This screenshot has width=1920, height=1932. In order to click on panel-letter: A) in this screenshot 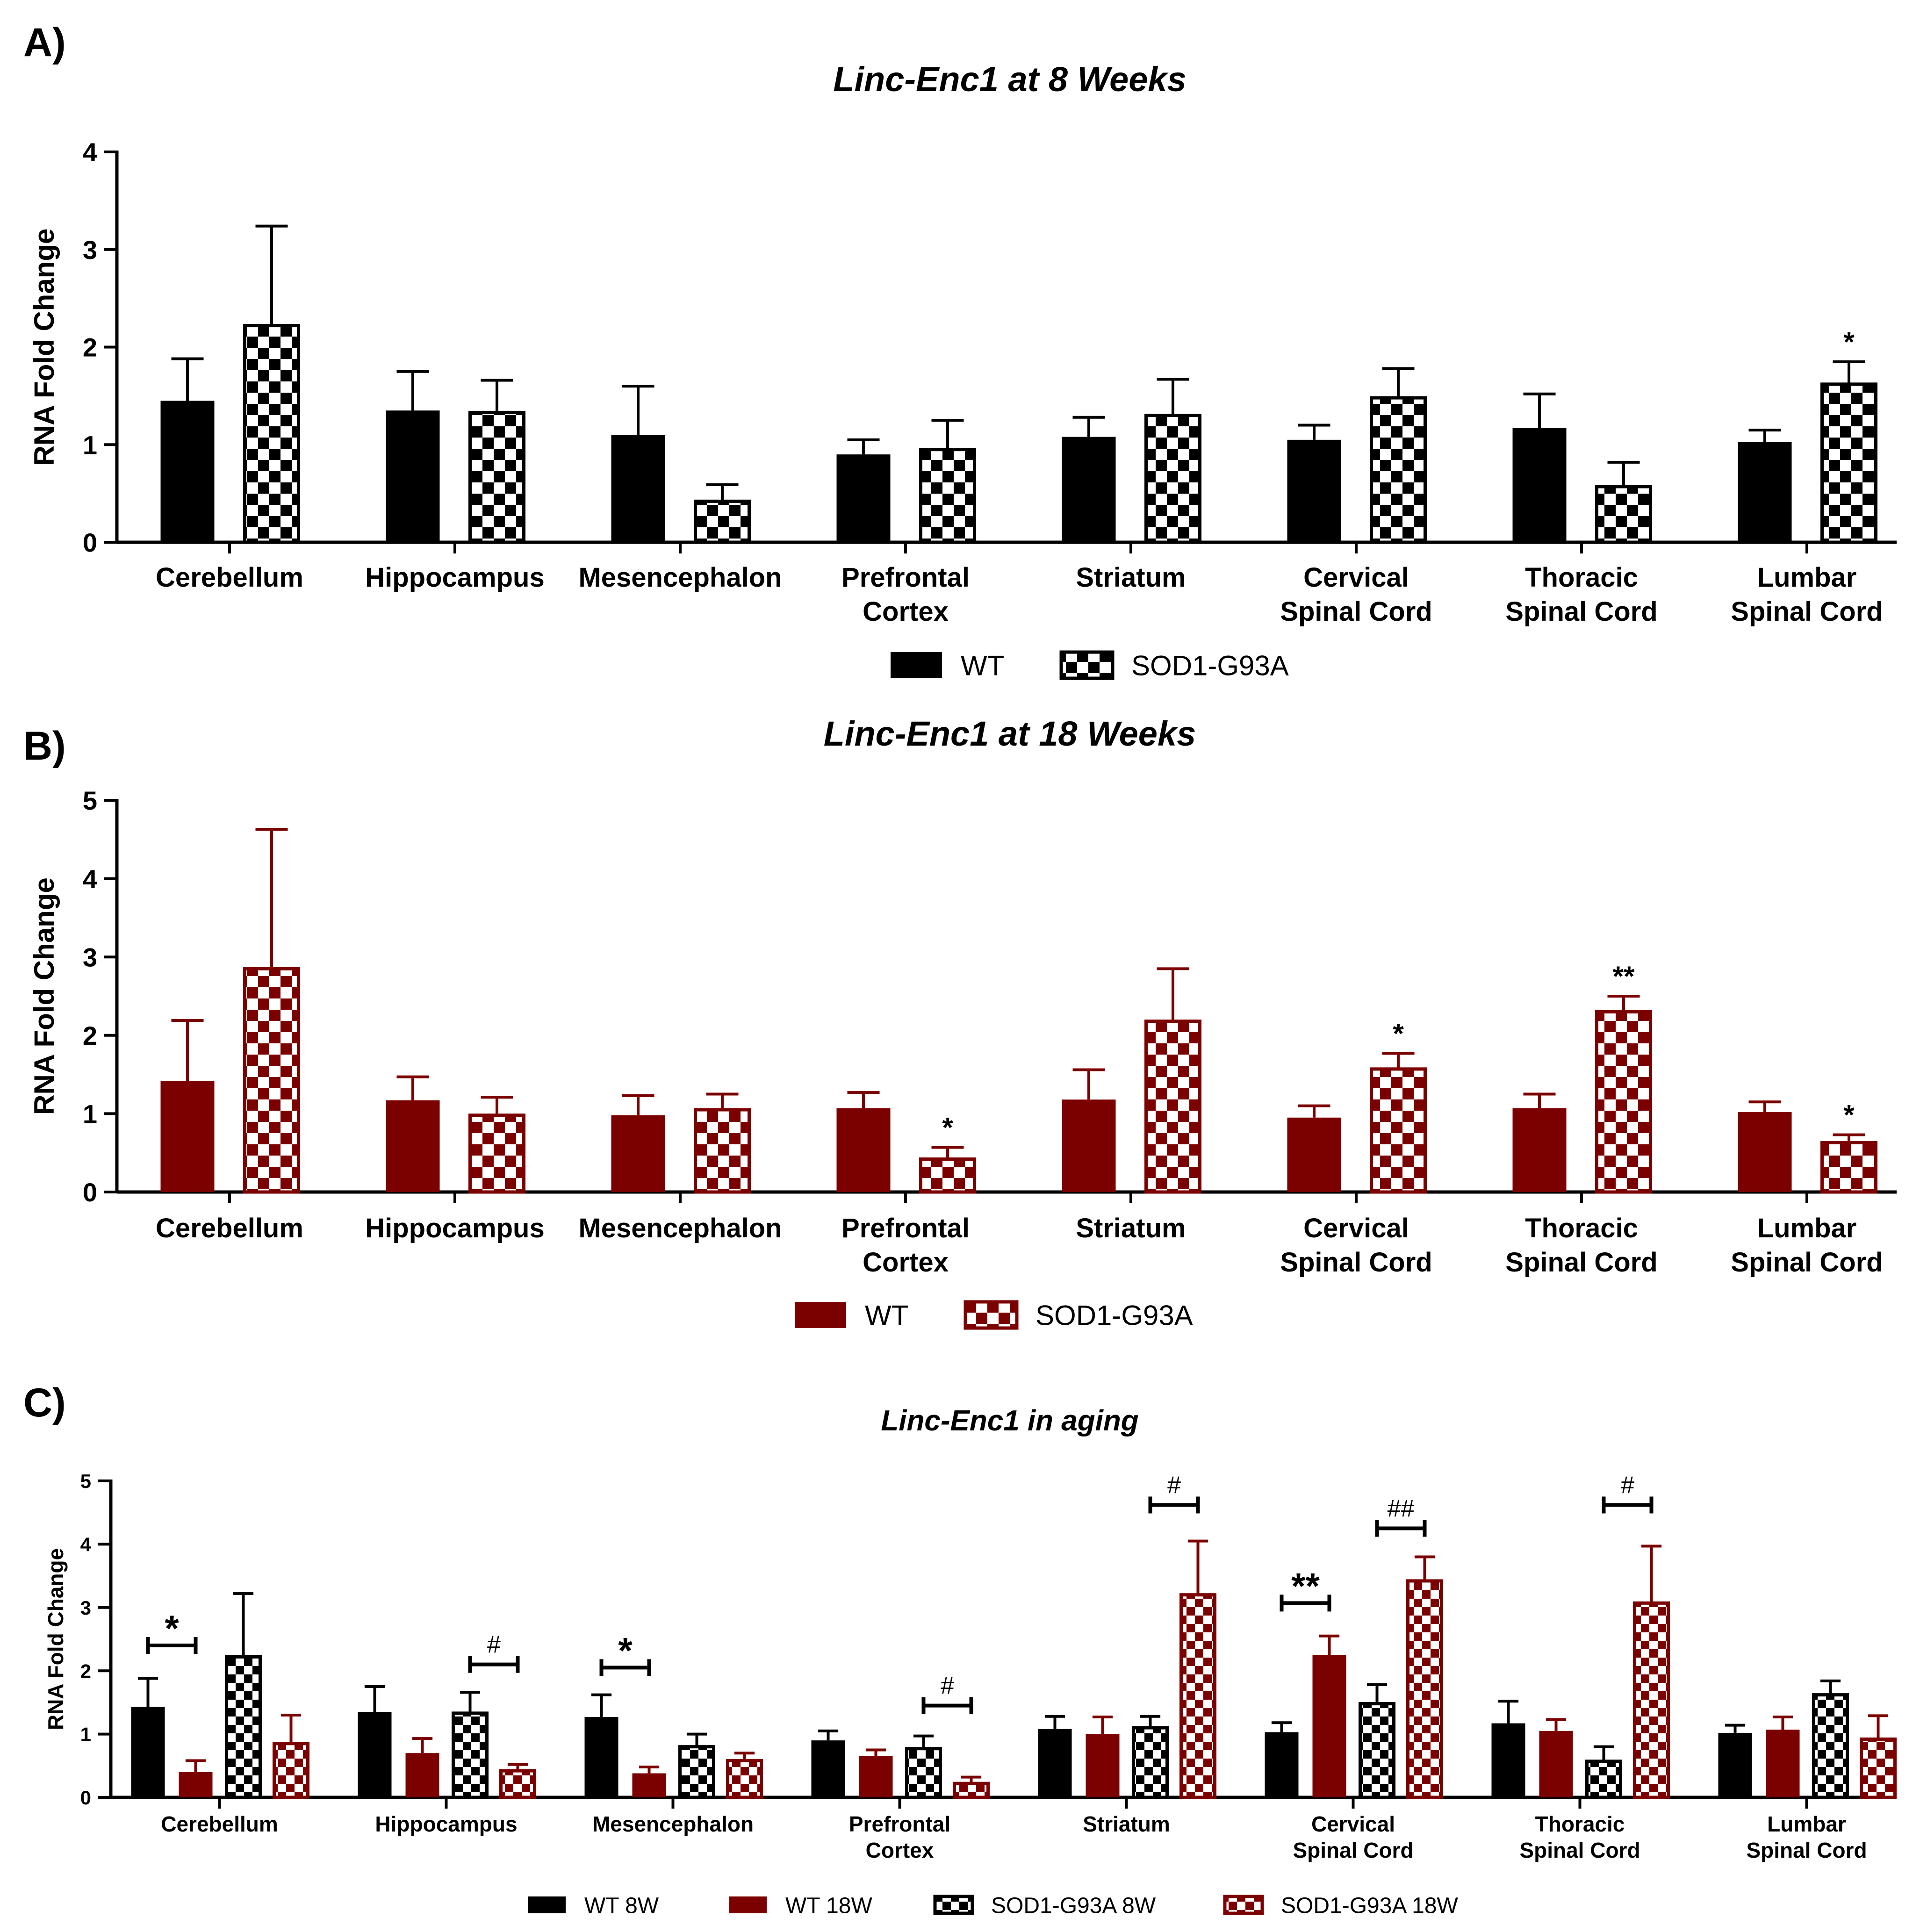, I will do `click(44, 42)`.